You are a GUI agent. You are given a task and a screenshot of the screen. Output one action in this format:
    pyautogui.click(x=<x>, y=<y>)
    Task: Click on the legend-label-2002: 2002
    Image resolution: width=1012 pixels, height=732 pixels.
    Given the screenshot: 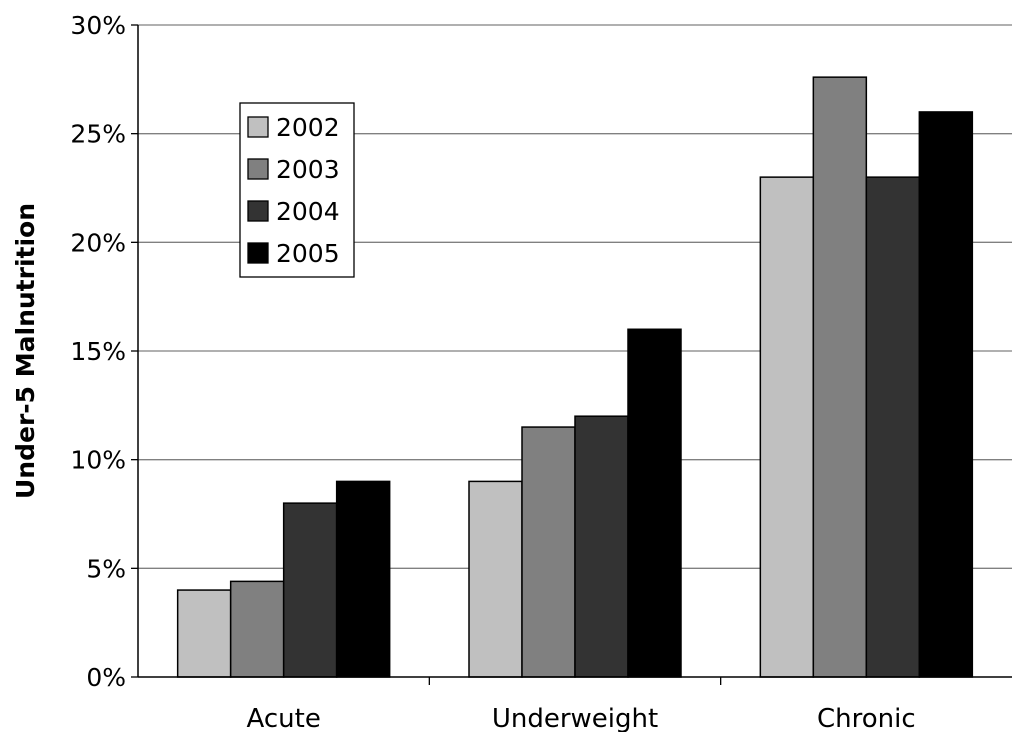 What is the action you would take?
    pyautogui.click(x=308, y=127)
    